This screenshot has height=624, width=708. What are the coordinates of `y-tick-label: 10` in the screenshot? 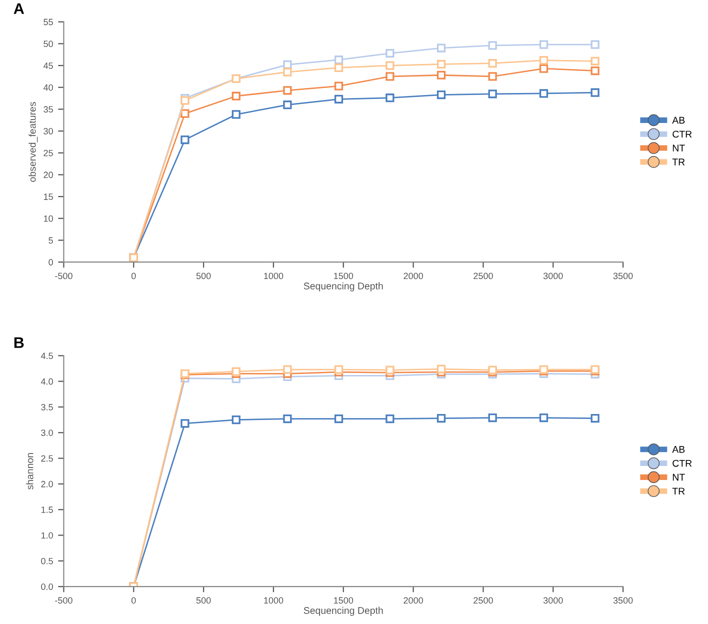 It's located at (48, 218).